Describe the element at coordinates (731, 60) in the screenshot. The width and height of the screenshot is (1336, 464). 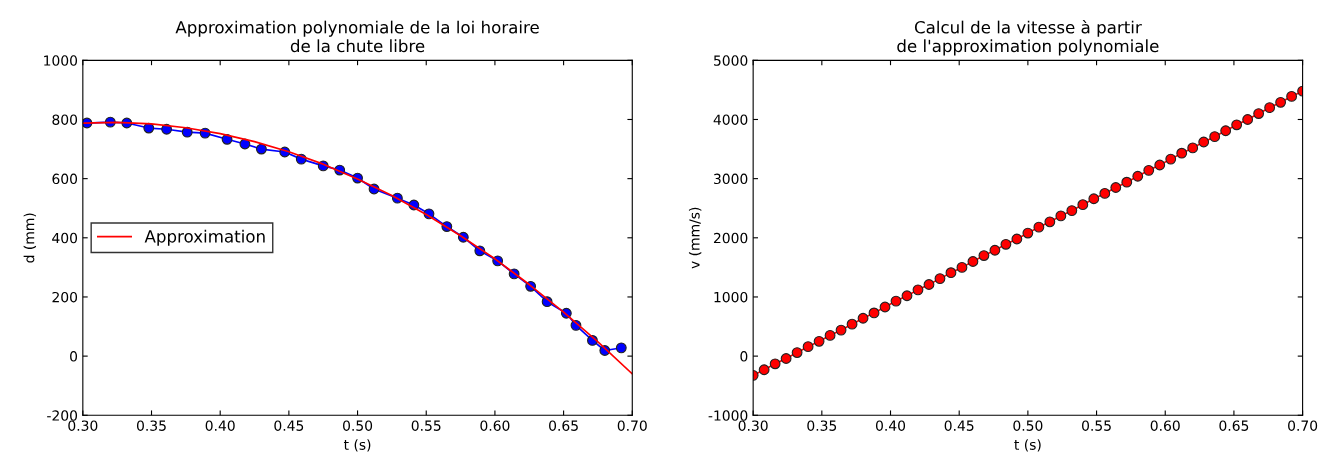
I see `y-tick-label: 5000` at that location.